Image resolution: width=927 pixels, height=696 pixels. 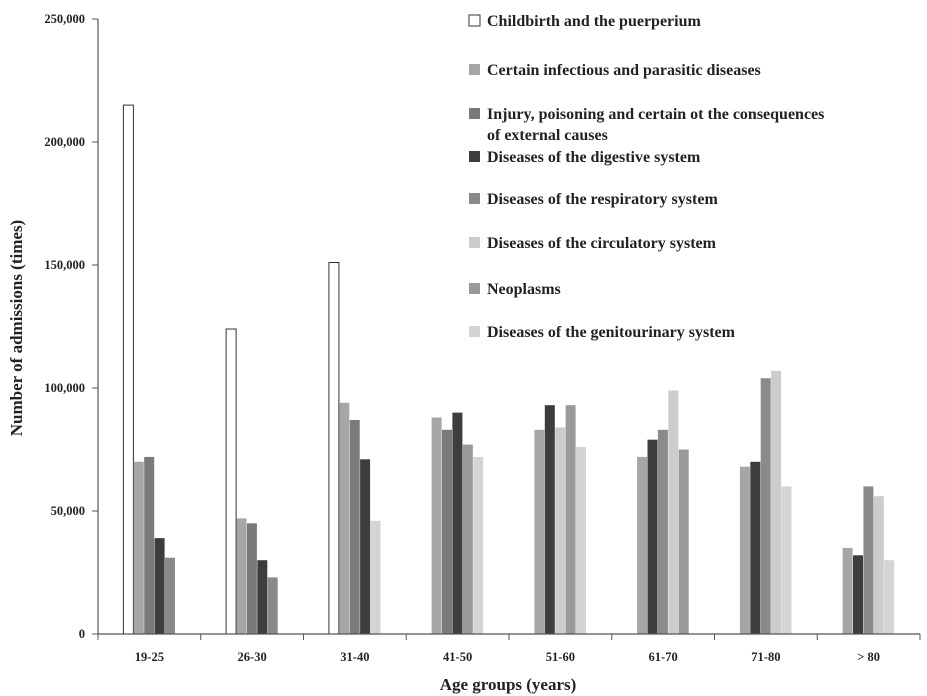 I want to click on x-tick-label: 41-50, so click(x=457, y=657).